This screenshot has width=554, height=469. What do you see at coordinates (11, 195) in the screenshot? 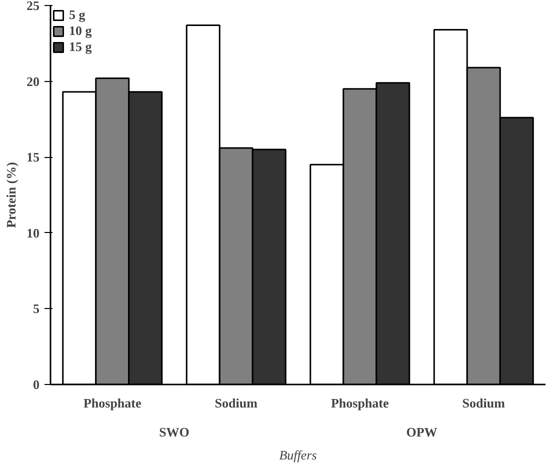
I see `y-axis-title: Protein (%)` at bounding box center [11, 195].